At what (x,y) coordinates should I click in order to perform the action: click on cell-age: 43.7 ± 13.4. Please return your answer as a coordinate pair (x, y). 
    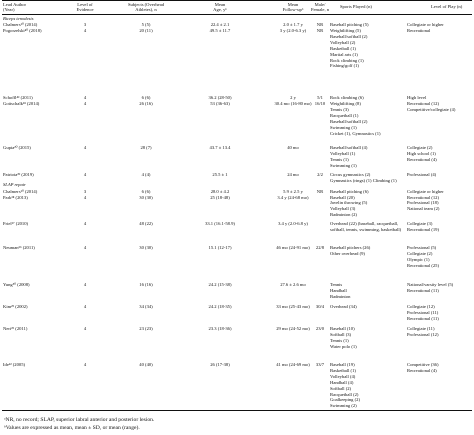
    Looking at the image, I should click on (220, 147).